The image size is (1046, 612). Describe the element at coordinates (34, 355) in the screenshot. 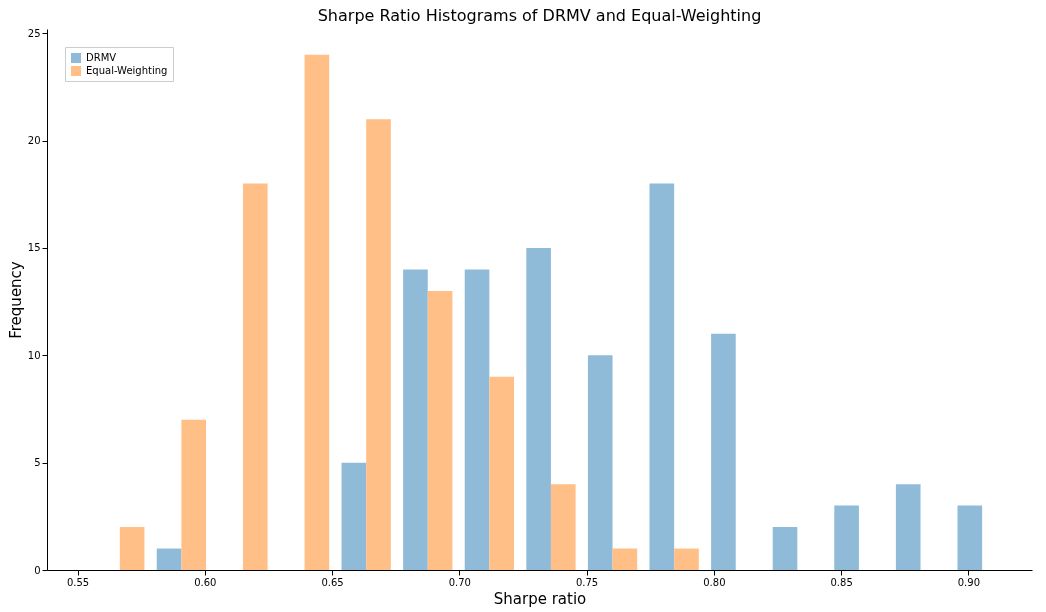

I see `y-tick-label: 10` at that location.